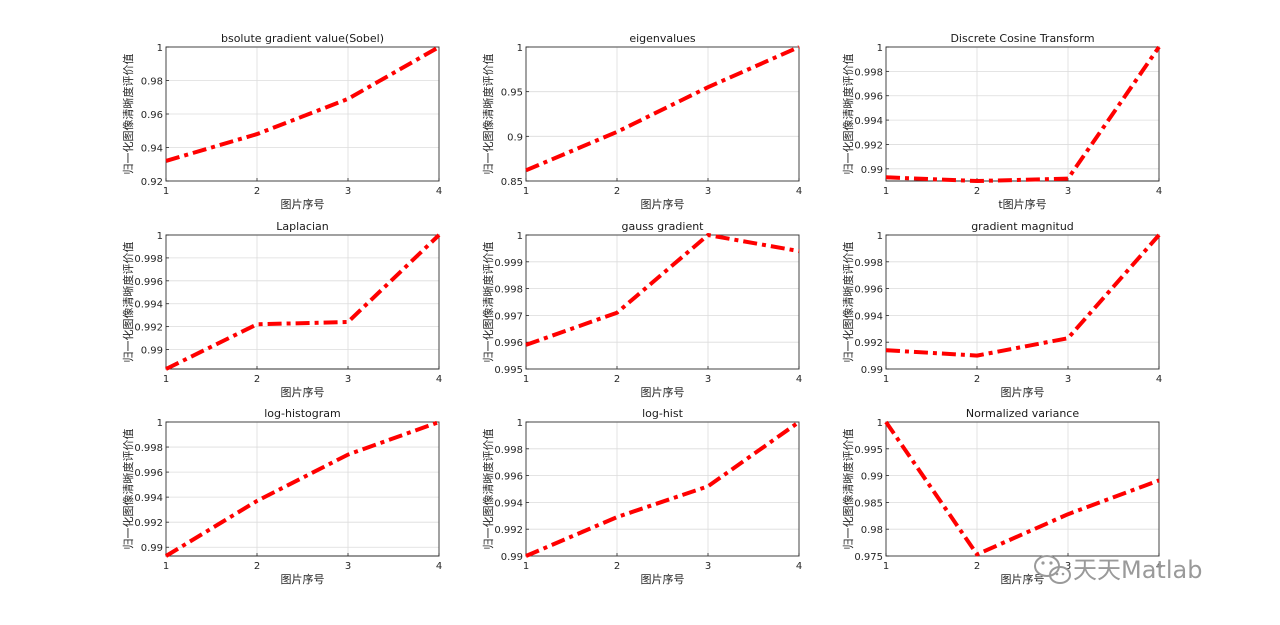  Describe the element at coordinates (152, 115) in the screenshot. I see `y-tick-label: 0.96` at that location.